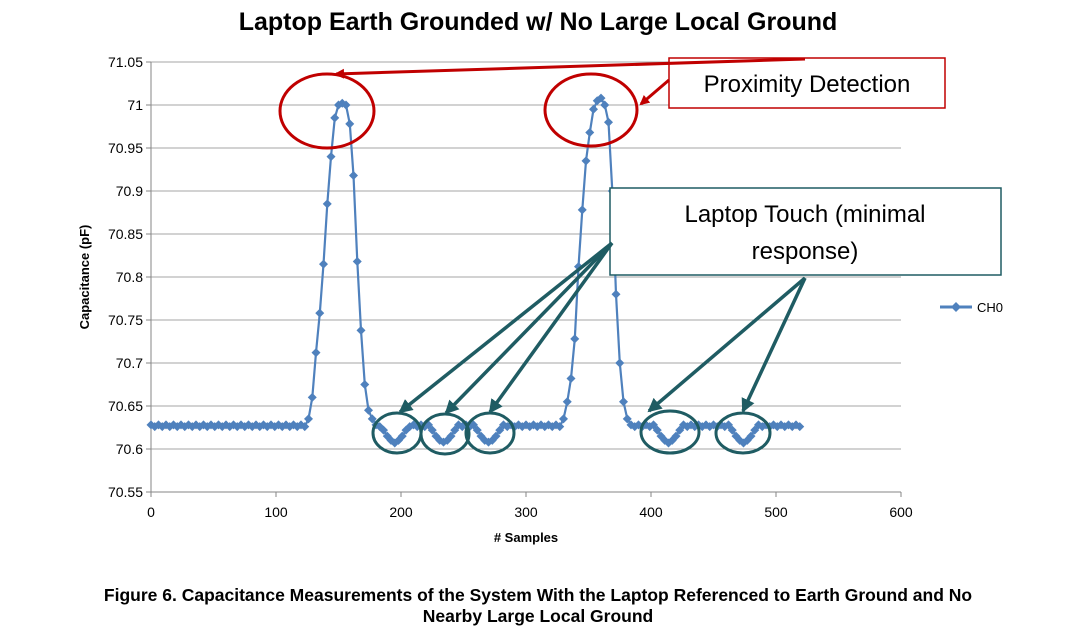 Image resolution: width=1076 pixels, height=640 pixels. Describe the element at coordinates (129, 363) in the screenshot. I see `y-tick-label: 70.7` at that location.